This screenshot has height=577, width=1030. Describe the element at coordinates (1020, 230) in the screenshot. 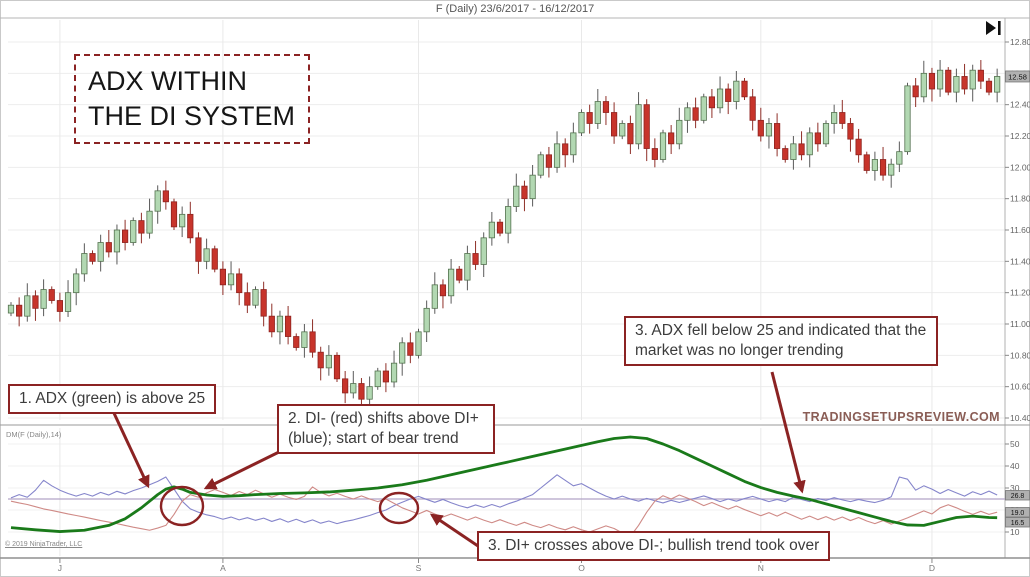

I see `price-tick-label: 11.60` at that location.